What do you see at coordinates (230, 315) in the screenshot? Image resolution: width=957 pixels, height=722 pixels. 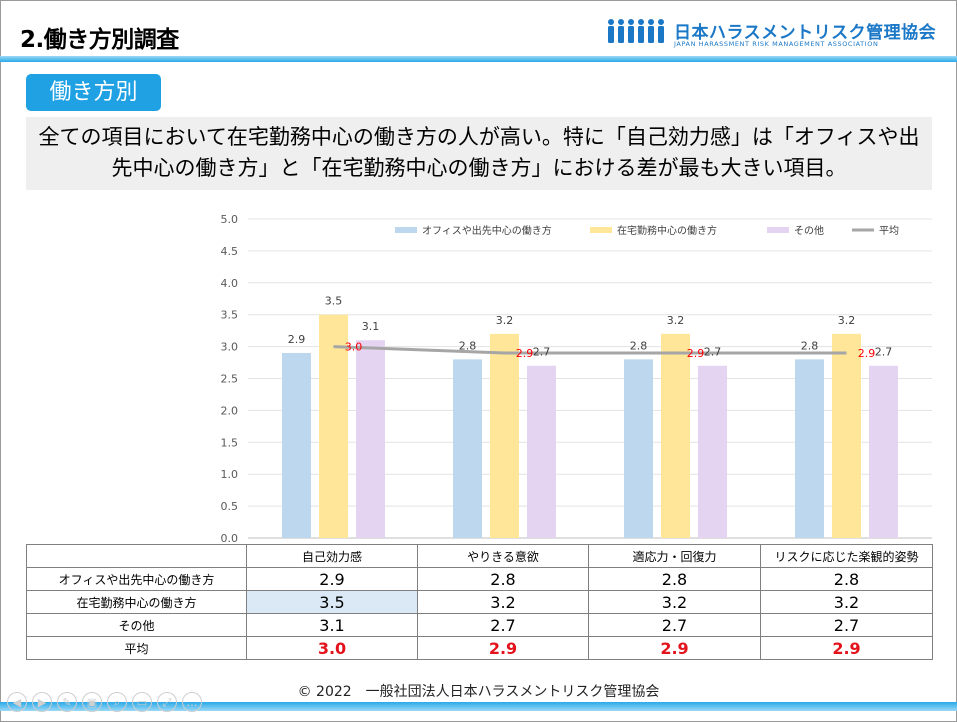 I see `y-tick-label: 3.5` at bounding box center [230, 315].